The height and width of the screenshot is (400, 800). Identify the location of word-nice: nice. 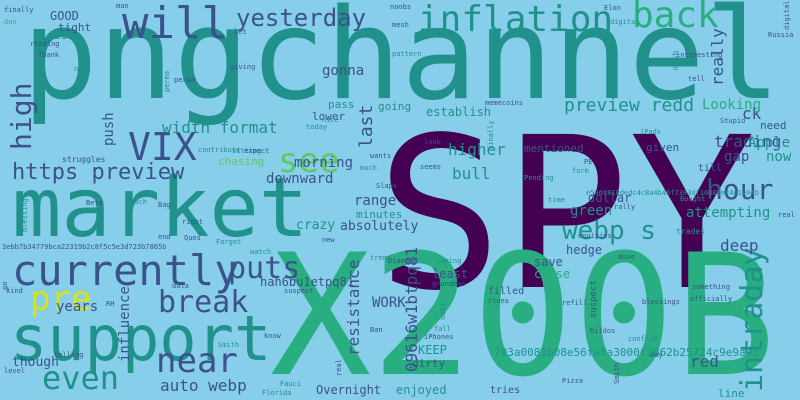
(330, 120).